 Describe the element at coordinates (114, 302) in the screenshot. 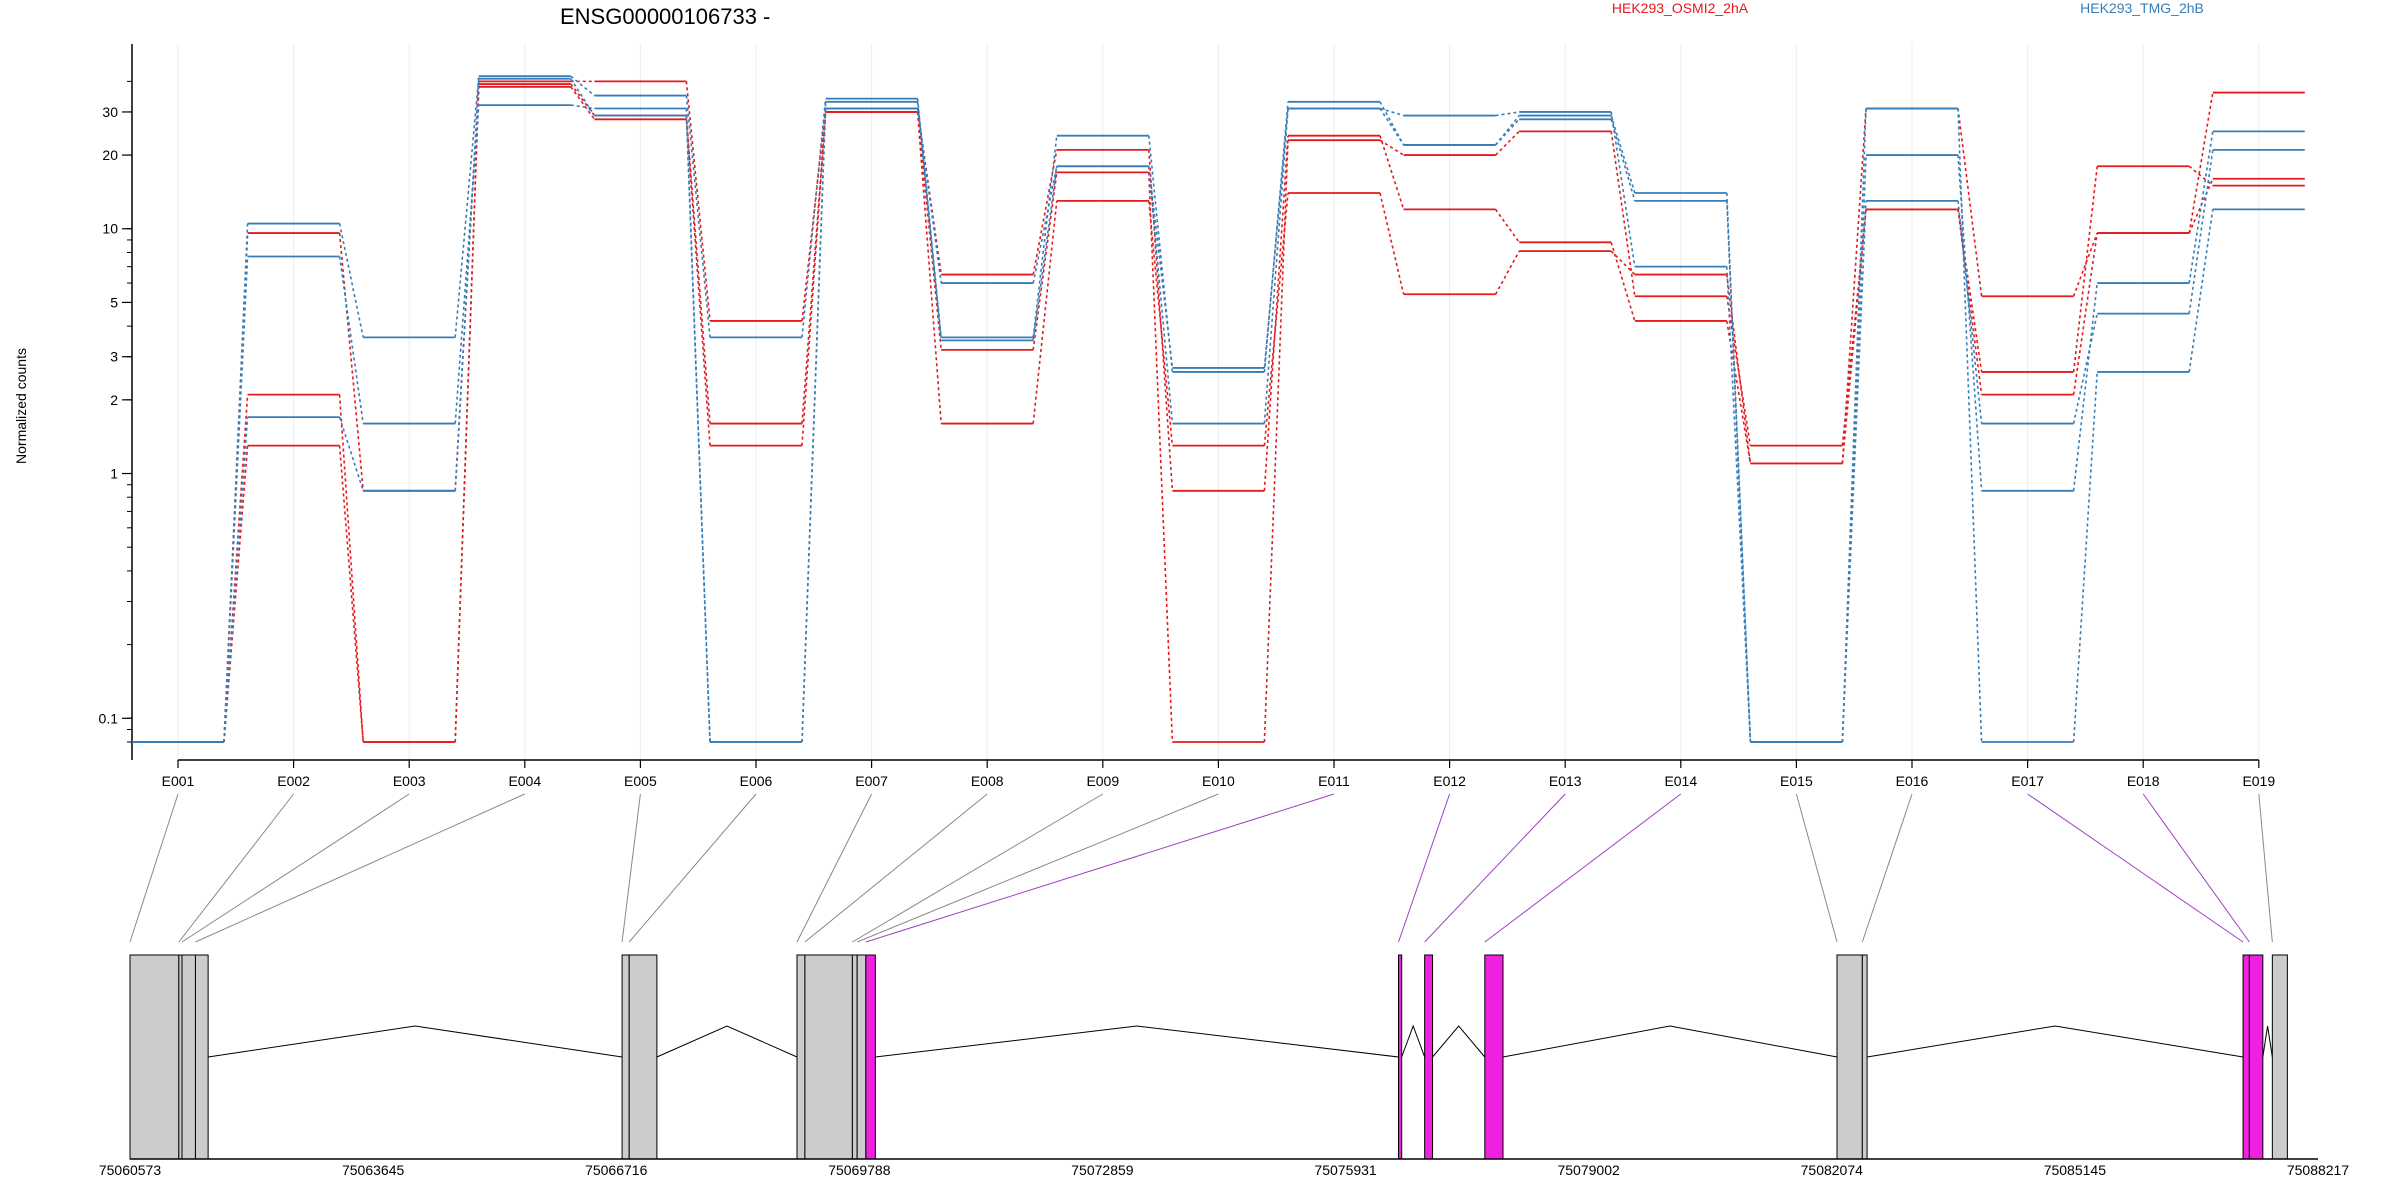

I see `y-tick-label: 5` at that location.